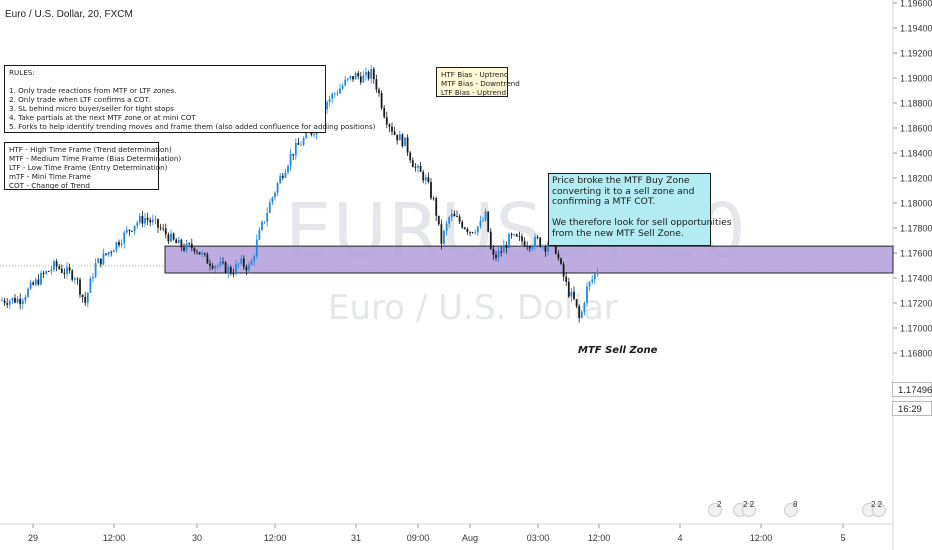  What do you see at coordinates (749, 504) in the screenshot?
I see `event-count: 2 2` at bounding box center [749, 504].